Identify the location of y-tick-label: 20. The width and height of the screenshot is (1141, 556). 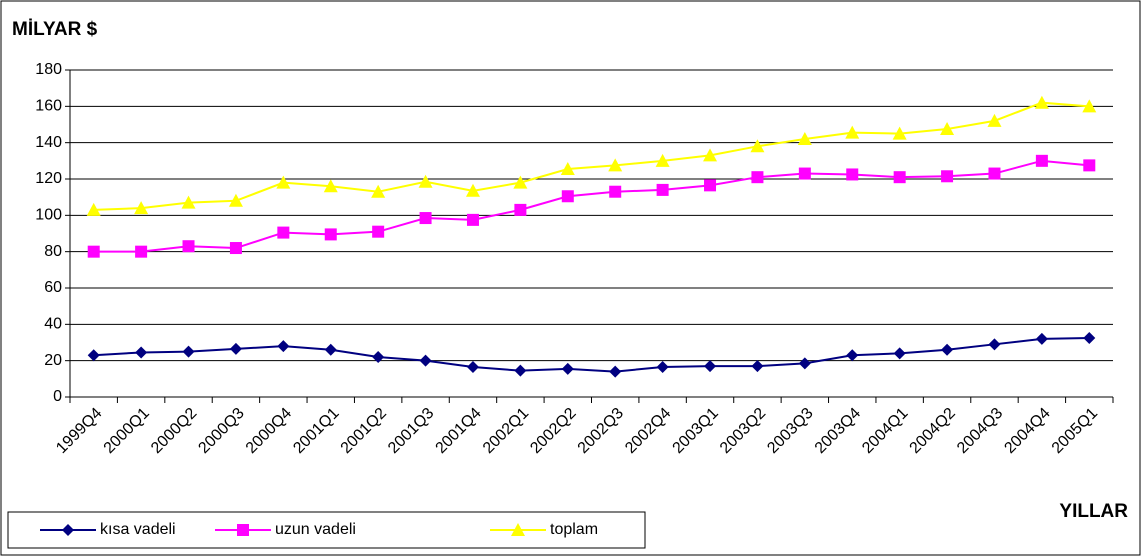
(53, 360).